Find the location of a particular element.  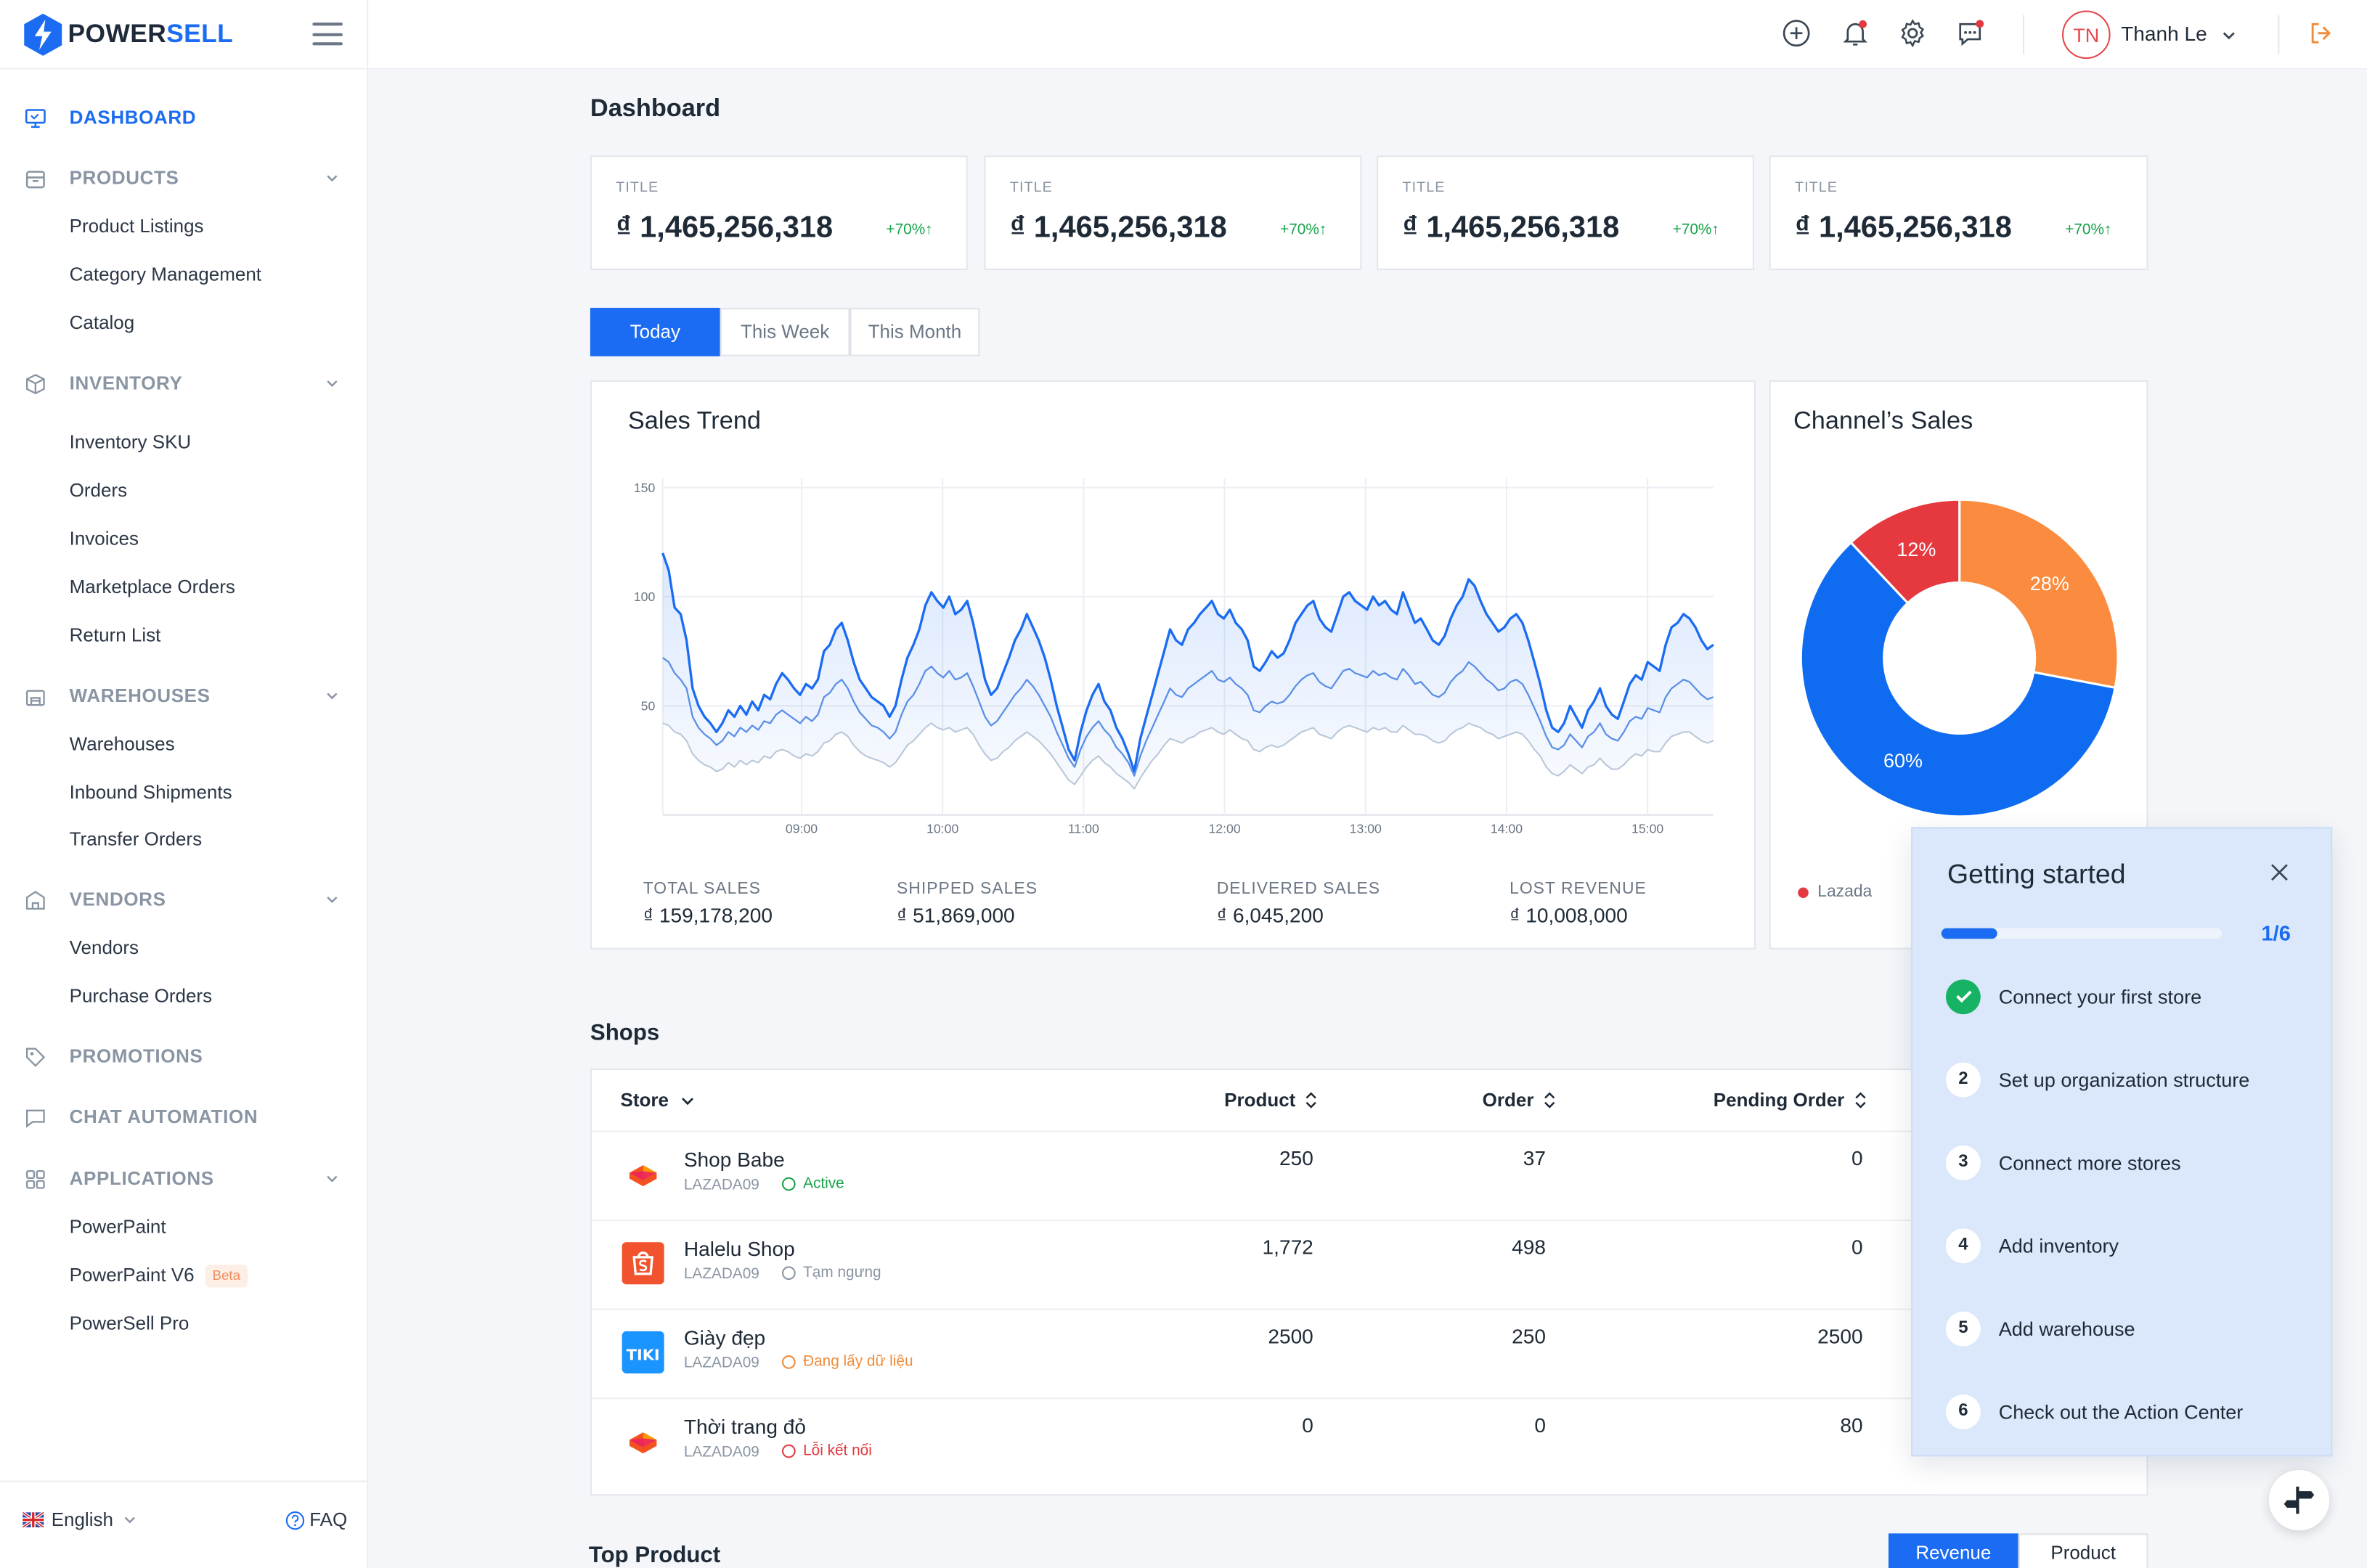

guide-button is located at coordinates (2299, 1501).